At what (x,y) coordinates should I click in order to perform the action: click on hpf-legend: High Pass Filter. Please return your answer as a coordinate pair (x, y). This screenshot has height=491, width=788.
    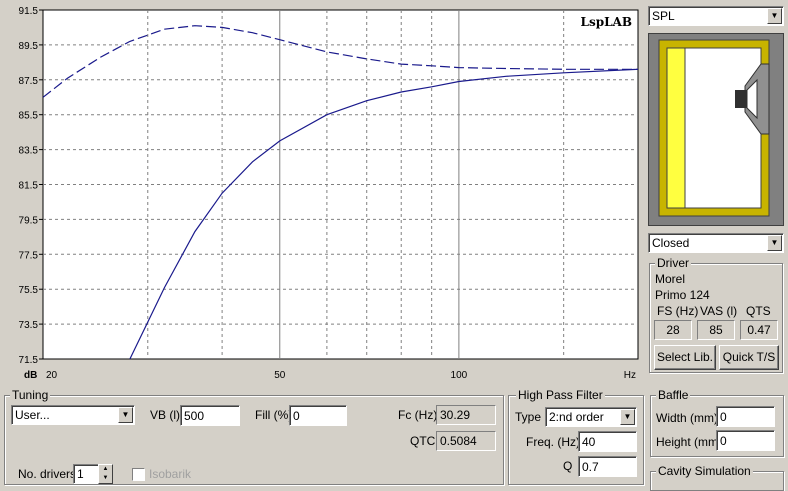
    Looking at the image, I should click on (560, 395).